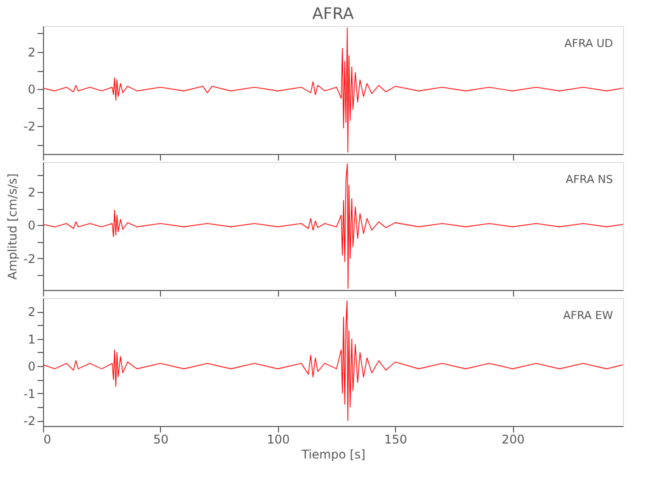  I want to click on x-tick-label: 50, so click(161, 439).